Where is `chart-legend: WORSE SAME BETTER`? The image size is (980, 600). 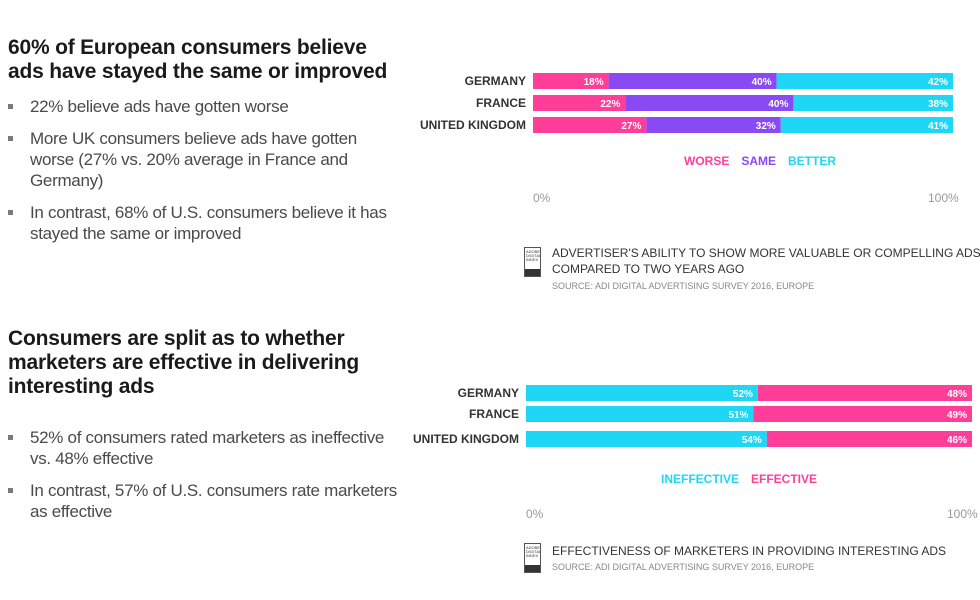
chart-legend: WORSE SAME BETTER is located at coordinates (766, 161).